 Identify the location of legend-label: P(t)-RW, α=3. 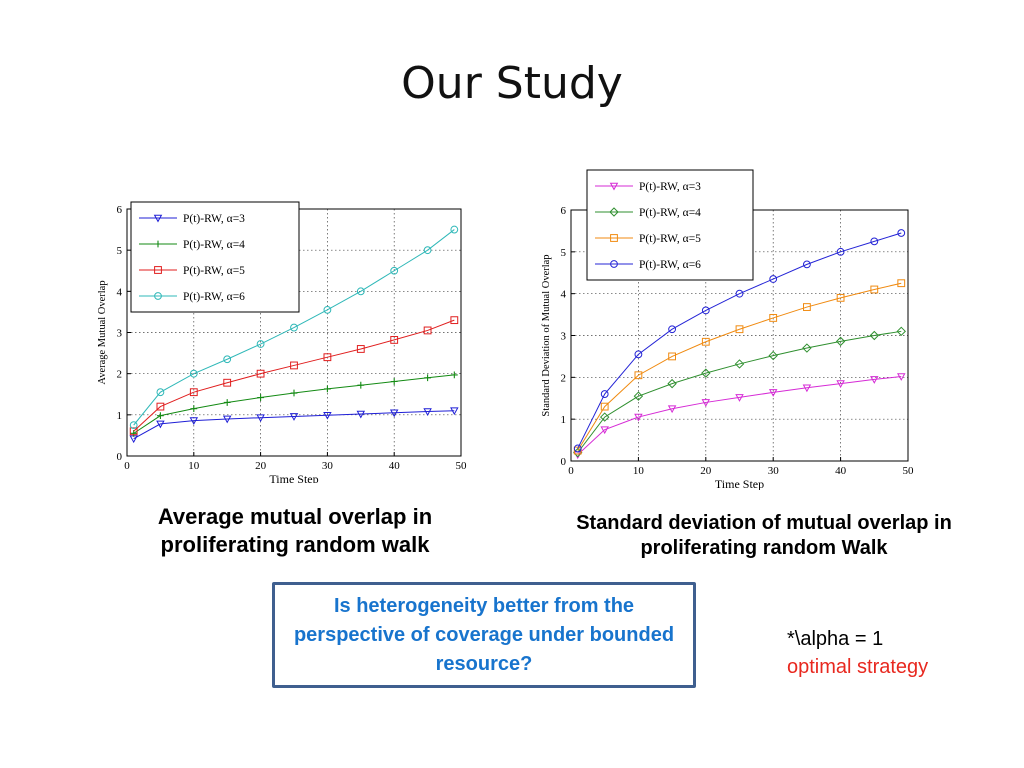
(214, 219).